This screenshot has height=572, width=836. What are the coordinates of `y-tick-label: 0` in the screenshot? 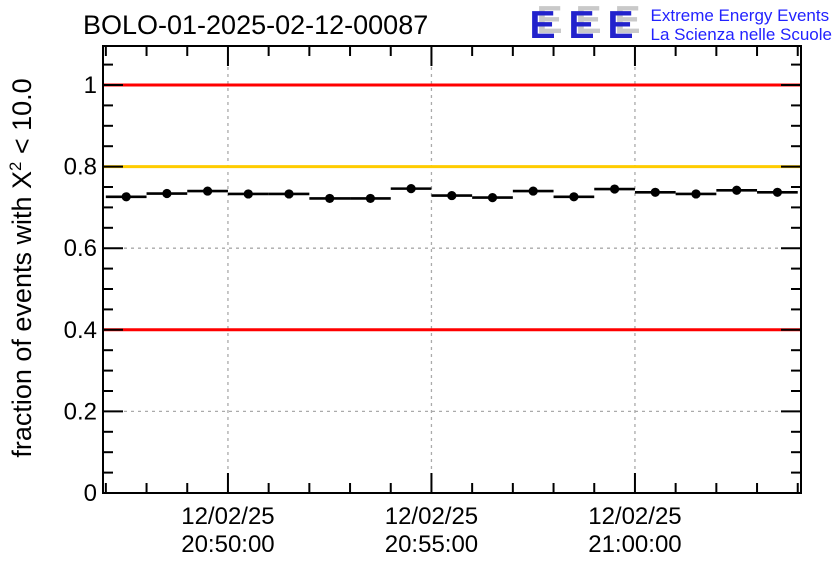 It's located at (90, 493).